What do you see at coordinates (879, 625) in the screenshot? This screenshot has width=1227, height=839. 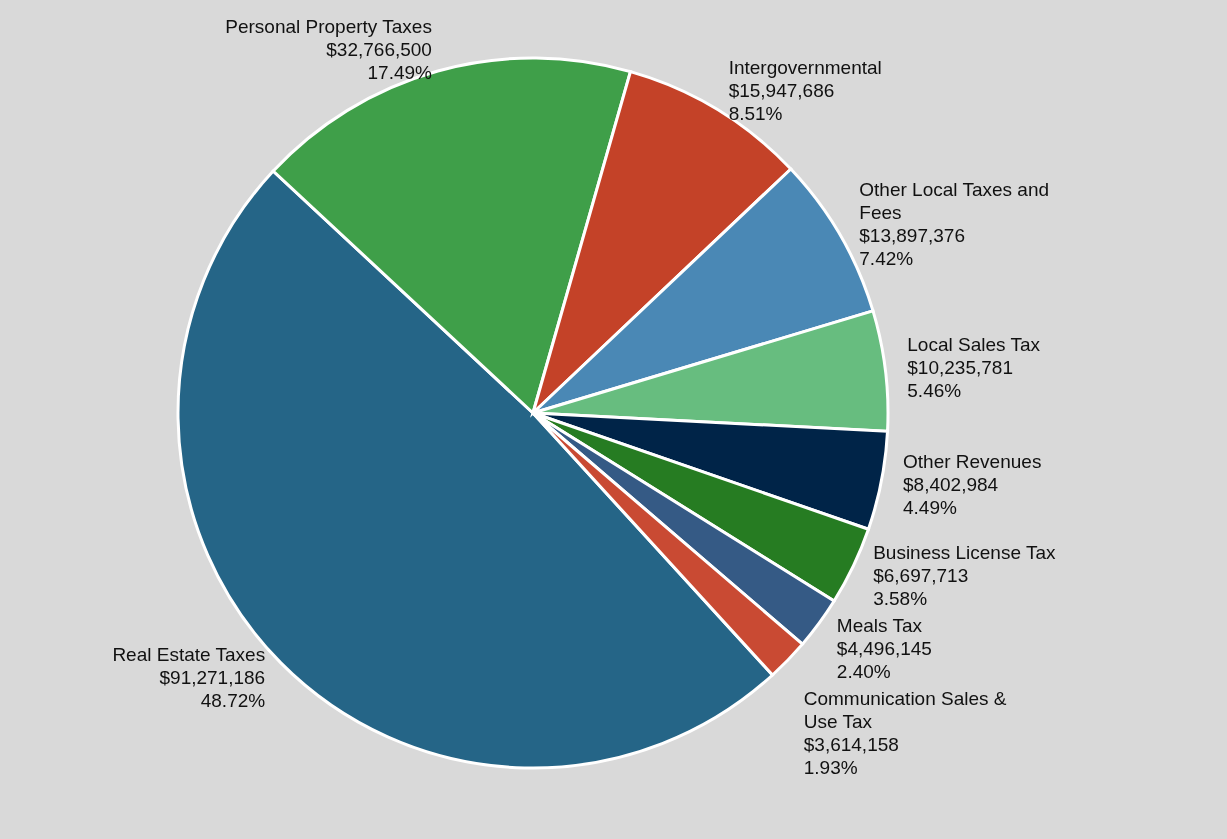 I see `slice-label: Meals Tax` at bounding box center [879, 625].